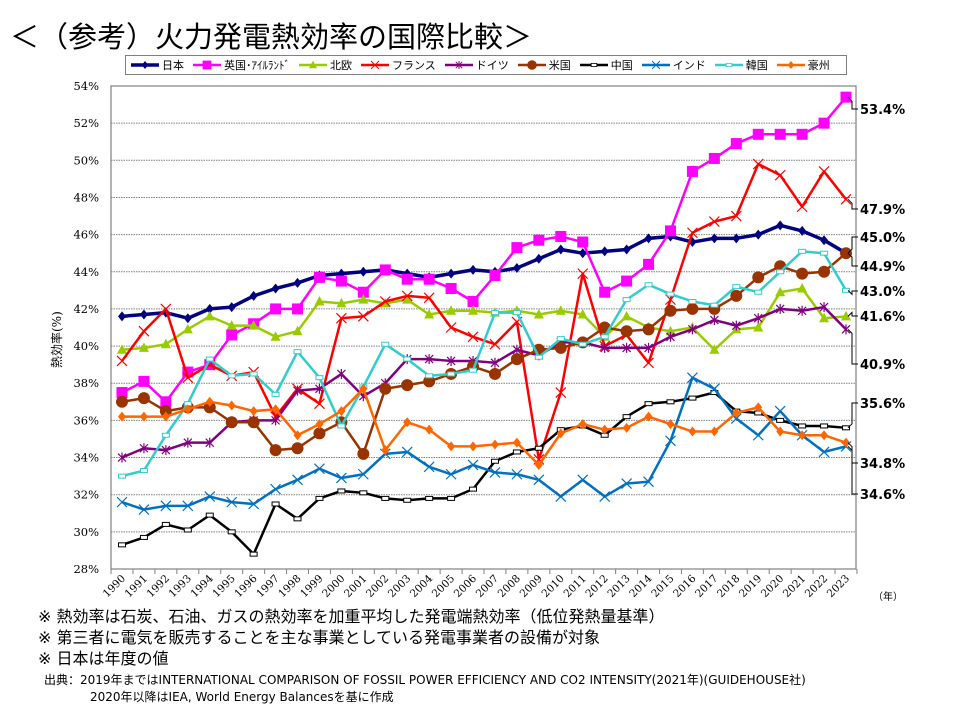  I want to click on legend-item: 北欧, so click(325, 65).